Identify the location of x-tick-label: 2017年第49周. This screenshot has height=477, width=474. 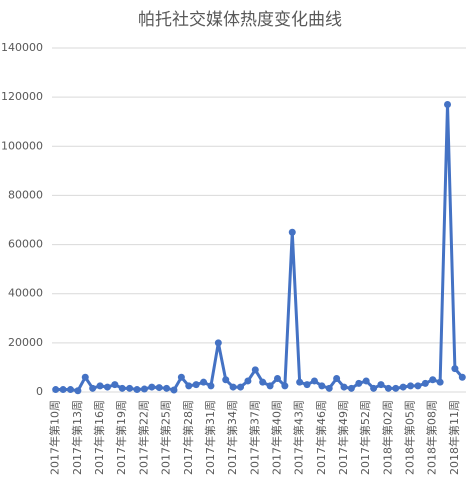
(343, 437).